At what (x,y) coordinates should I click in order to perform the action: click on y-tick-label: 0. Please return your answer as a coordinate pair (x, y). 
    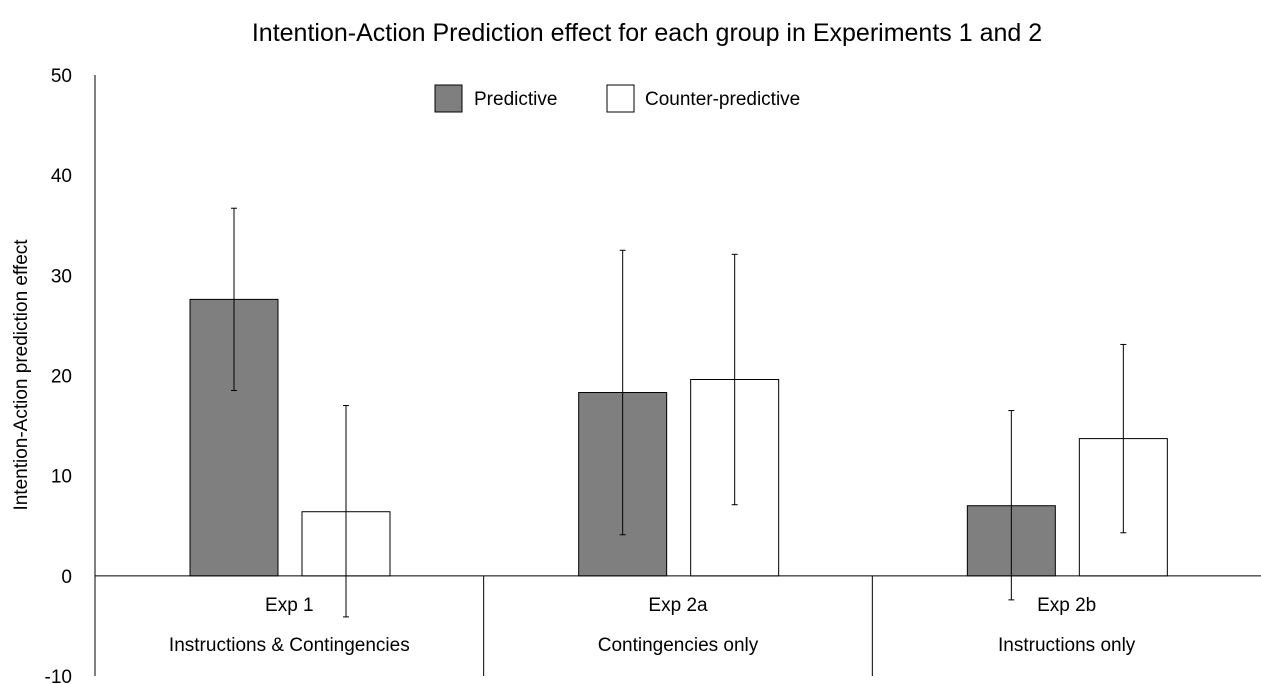
    Looking at the image, I should click on (66, 577).